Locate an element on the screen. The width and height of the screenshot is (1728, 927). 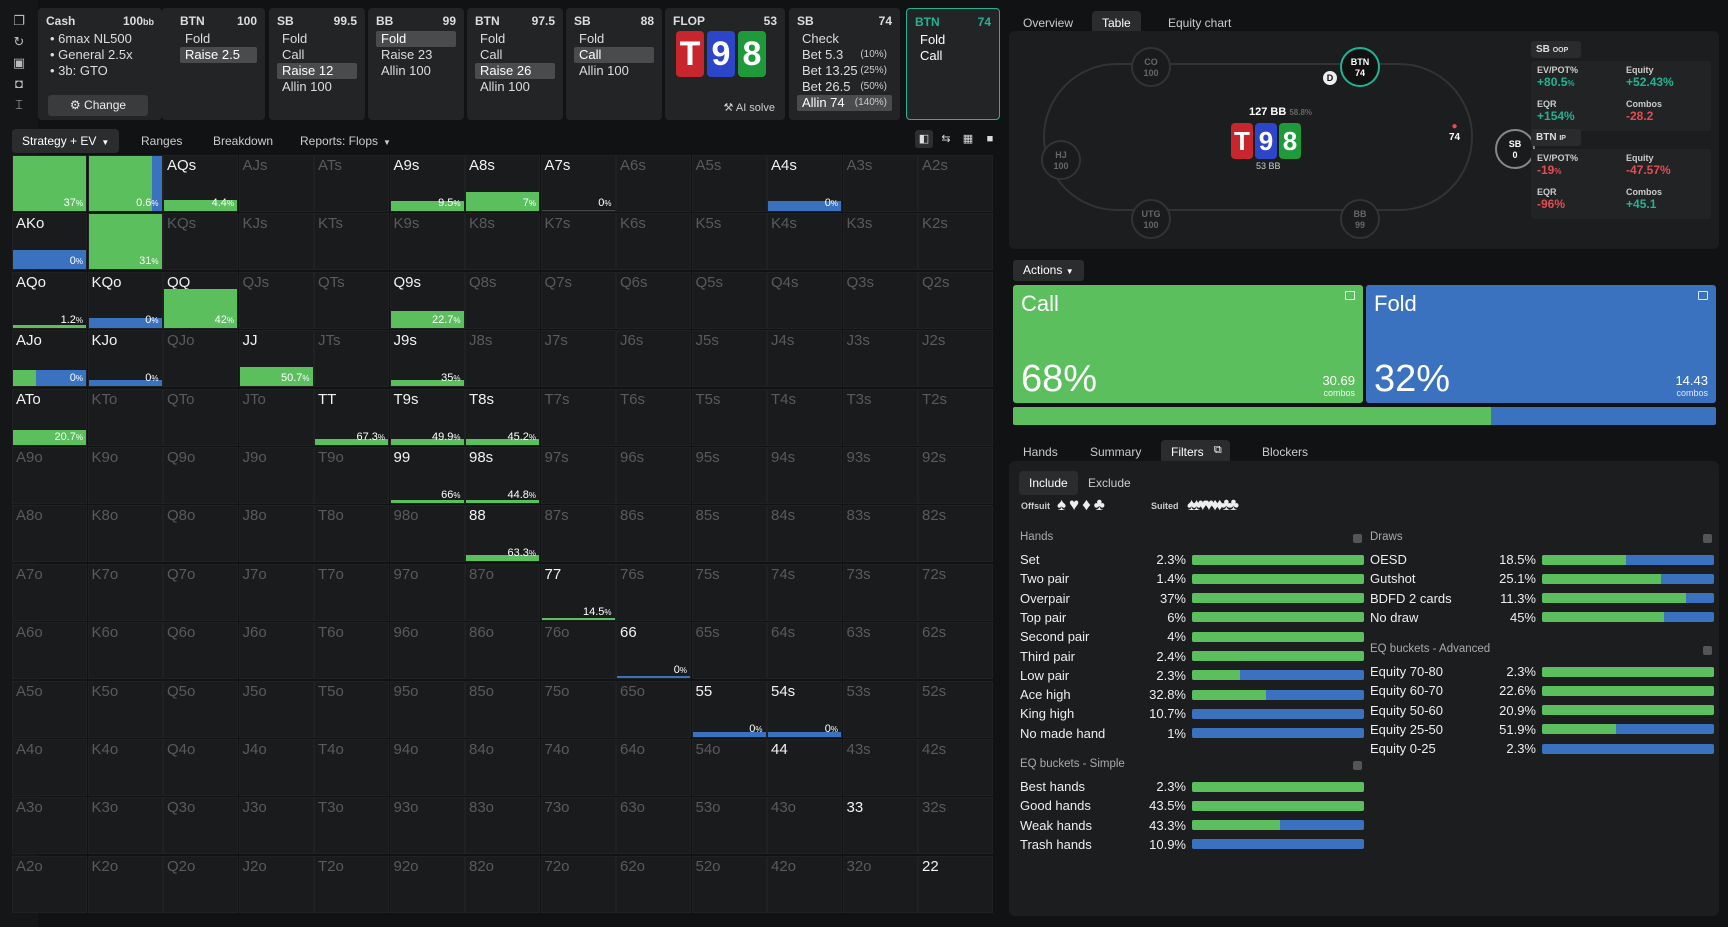
hand-cell: 74s is located at coordinates (804, 592).